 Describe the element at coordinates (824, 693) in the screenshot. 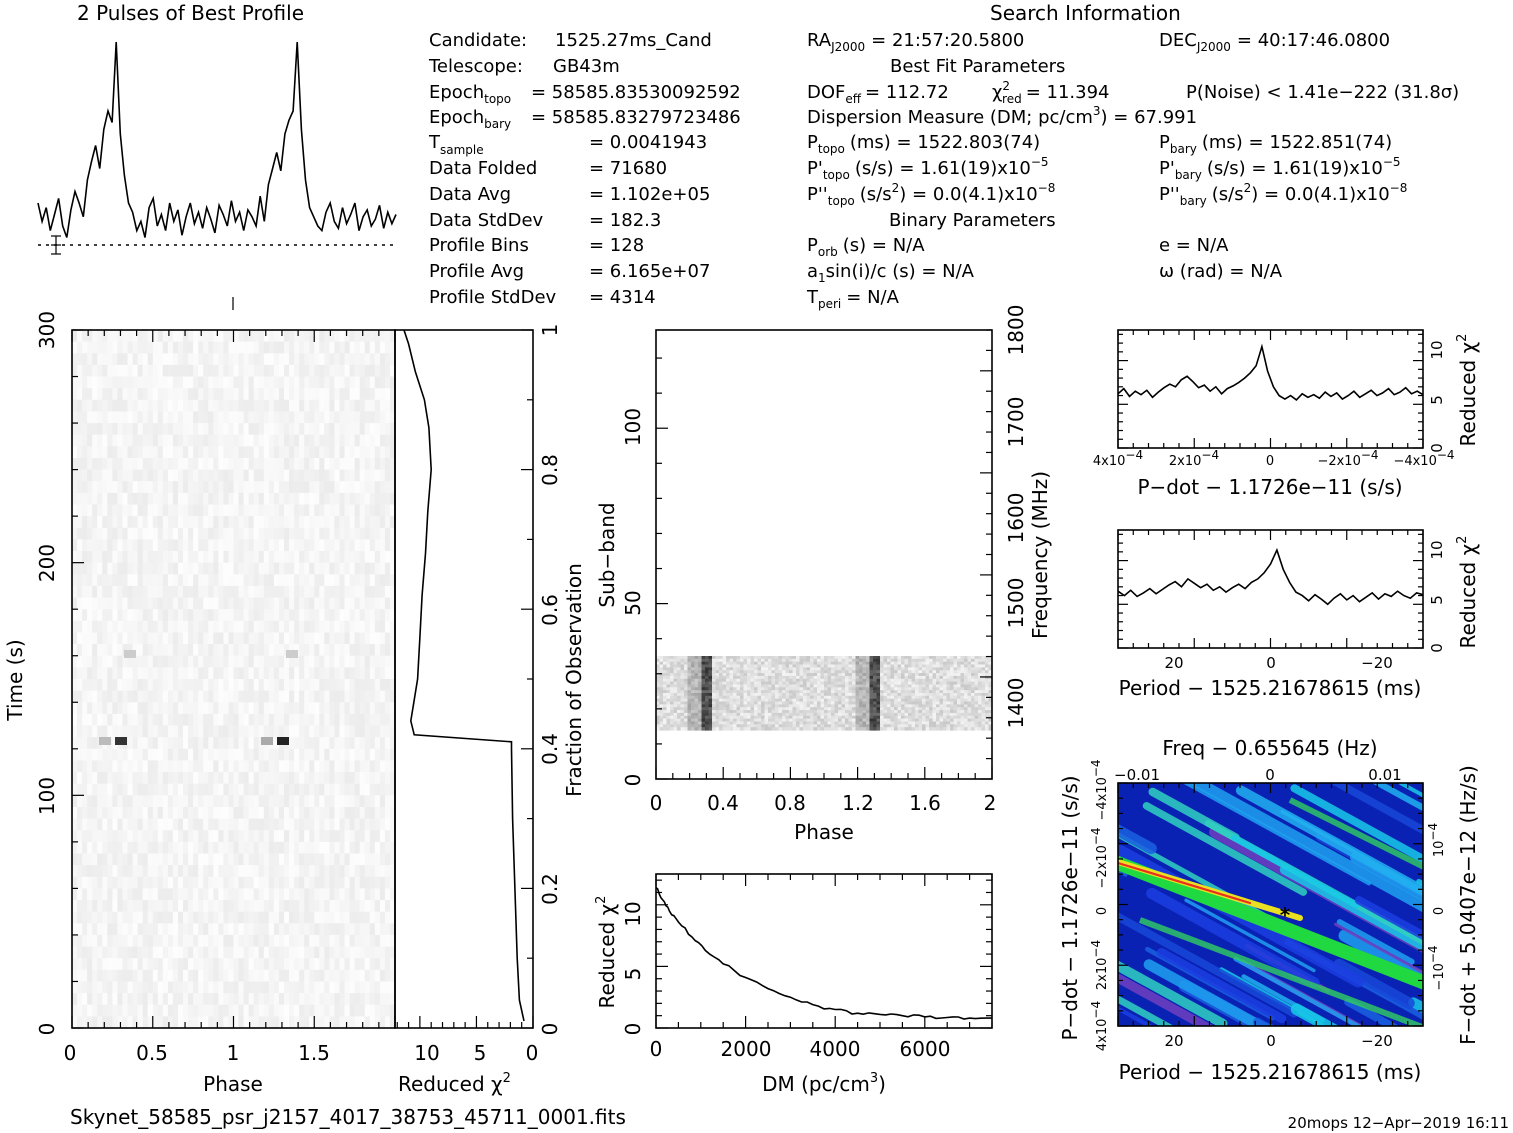

I see `subband-image` at that location.